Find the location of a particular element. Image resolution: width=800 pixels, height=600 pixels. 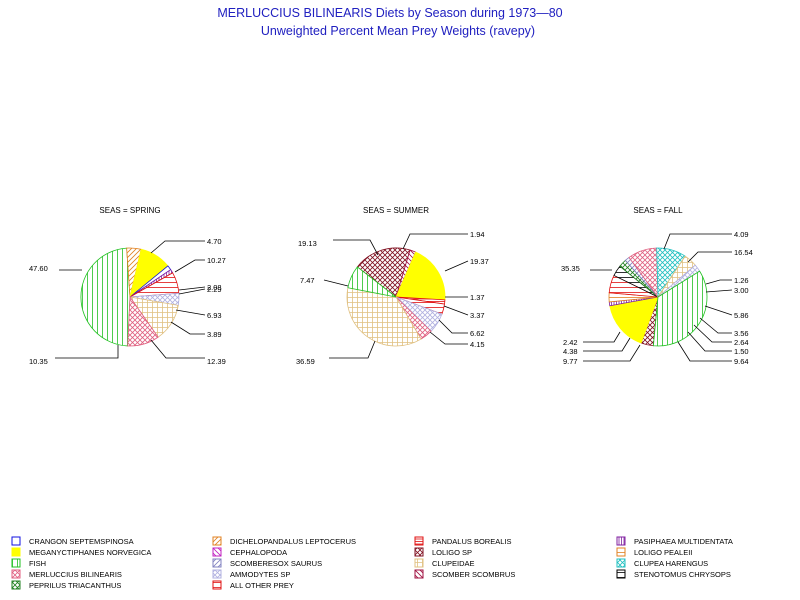

legend-label: MERLUCCIUS BILINEARIS is located at coordinates (75, 574).